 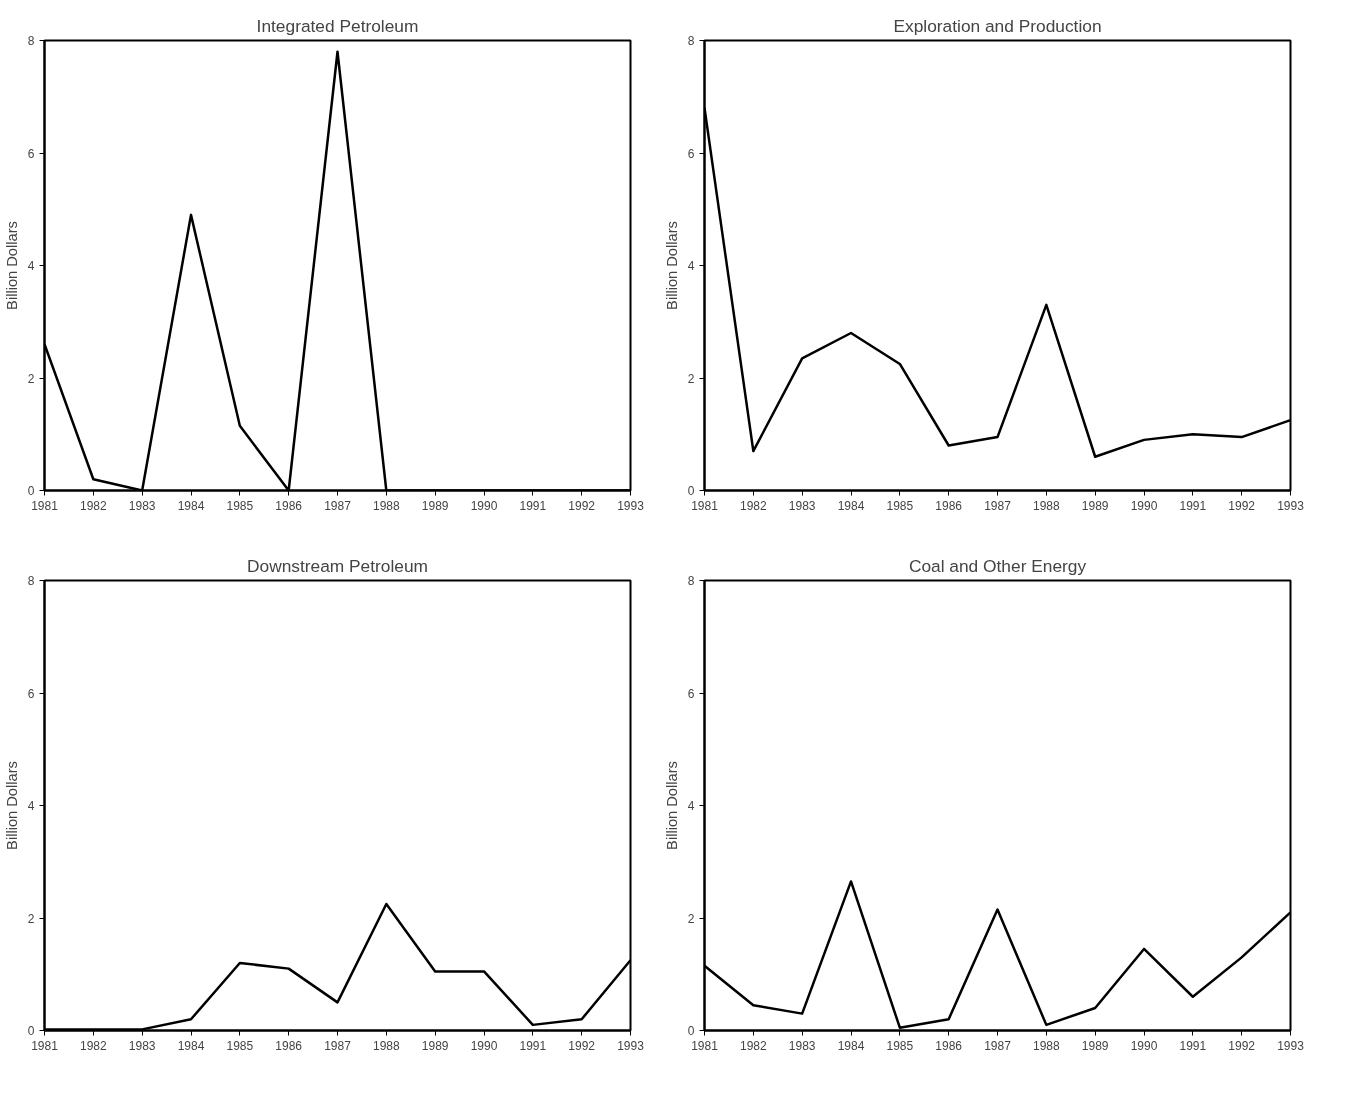 What do you see at coordinates (997, 25) in the screenshot?
I see `chart-title: Exploration and Production` at bounding box center [997, 25].